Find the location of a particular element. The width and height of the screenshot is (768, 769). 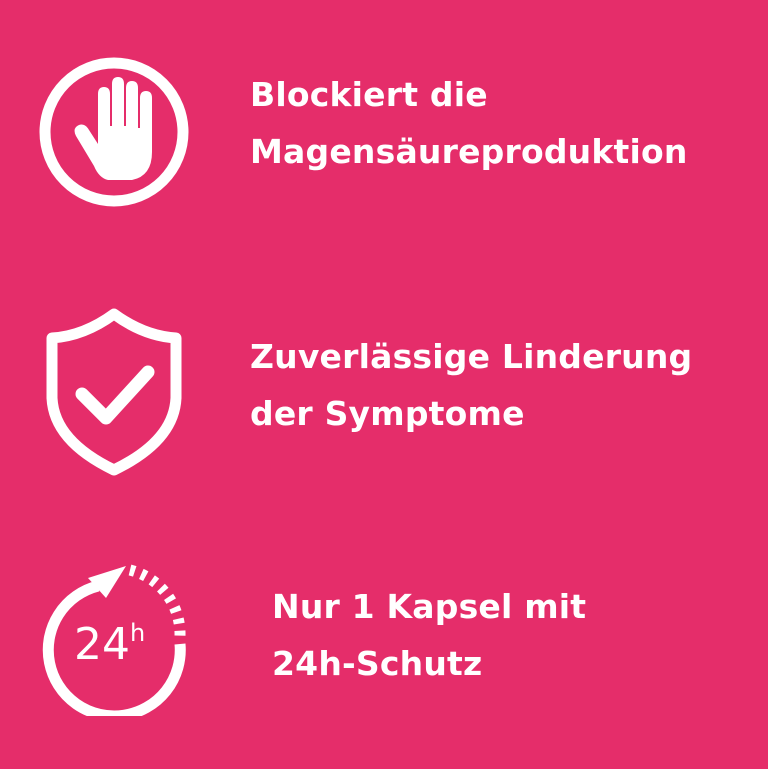

feature-line: Magensäureproduktion is located at coordinates (469, 151).